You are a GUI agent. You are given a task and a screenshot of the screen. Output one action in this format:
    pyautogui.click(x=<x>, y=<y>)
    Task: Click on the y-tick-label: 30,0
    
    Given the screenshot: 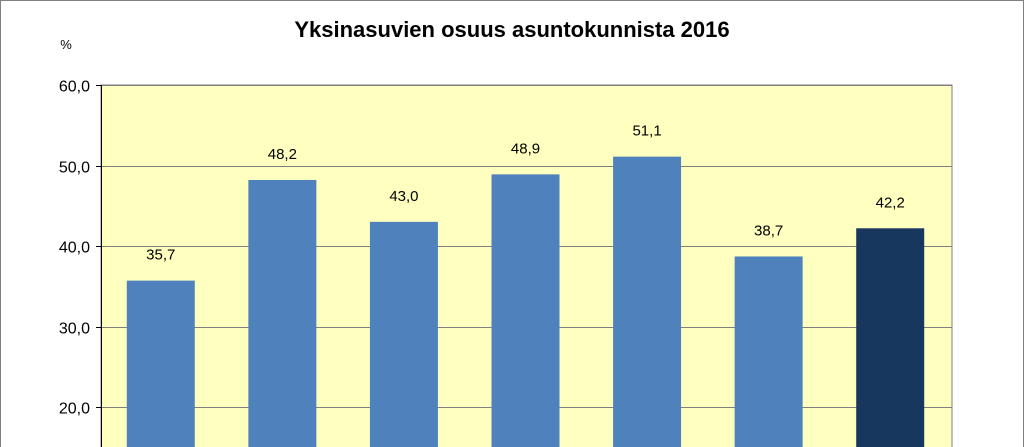 What is the action you would take?
    pyautogui.click(x=74, y=329)
    